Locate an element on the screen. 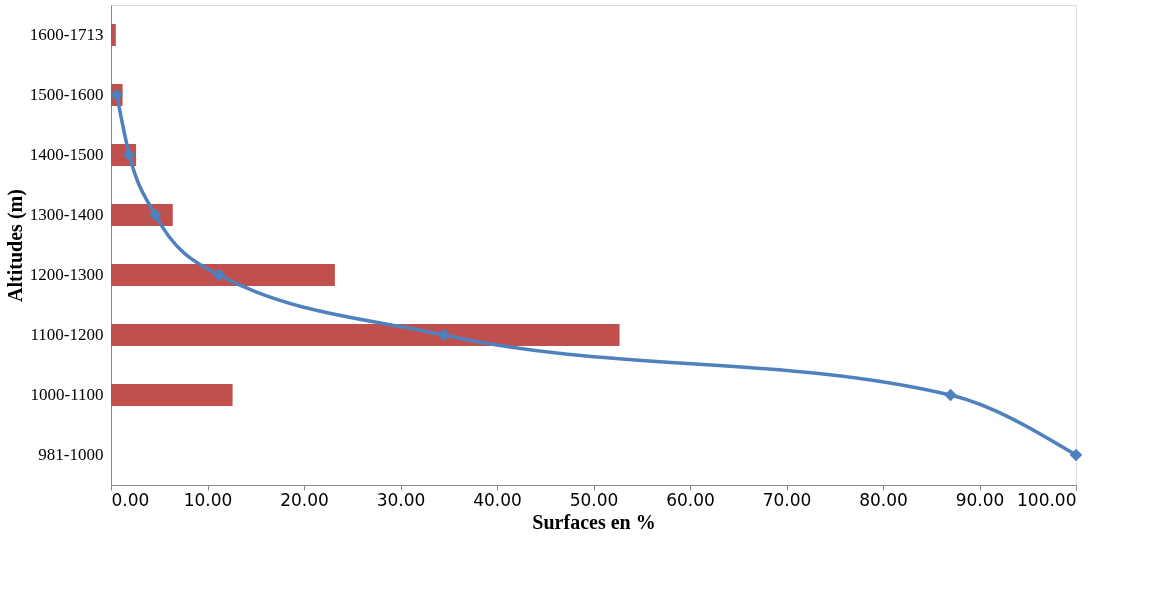 This screenshot has width=1174, height=606. x-tick-label: 40.00 is located at coordinates (497, 499).